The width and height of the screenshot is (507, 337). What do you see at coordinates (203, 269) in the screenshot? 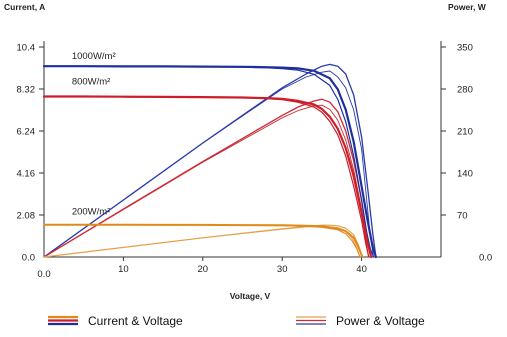
I see `x-tick-label: 20` at bounding box center [203, 269].